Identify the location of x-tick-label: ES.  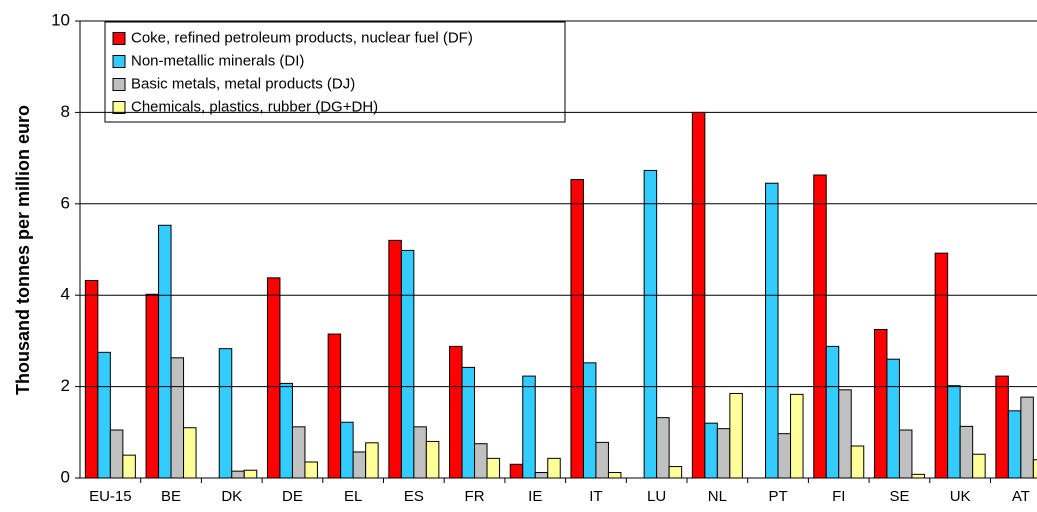
(414, 496).